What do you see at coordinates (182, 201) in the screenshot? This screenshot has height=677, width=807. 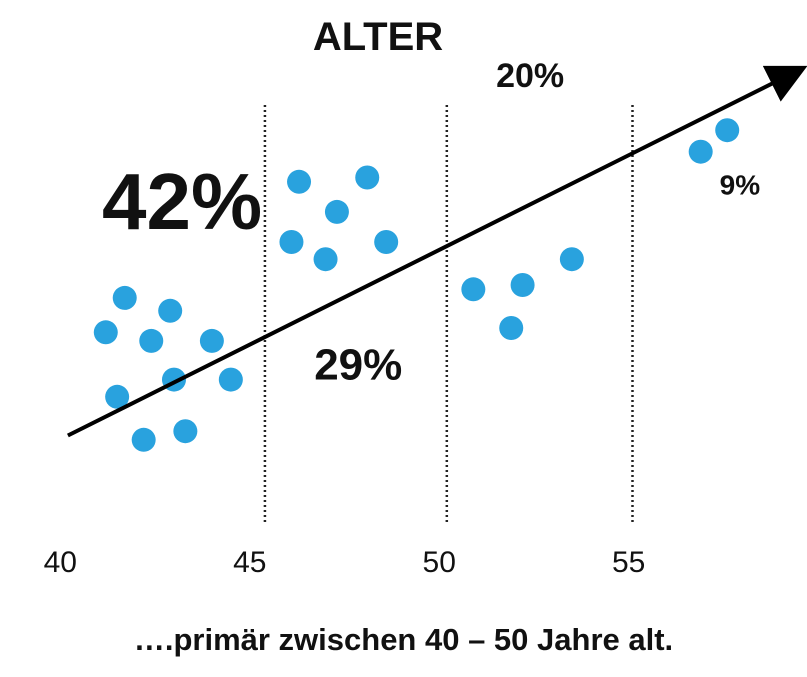 I see `annotation-1: 42%` at bounding box center [182, 201].